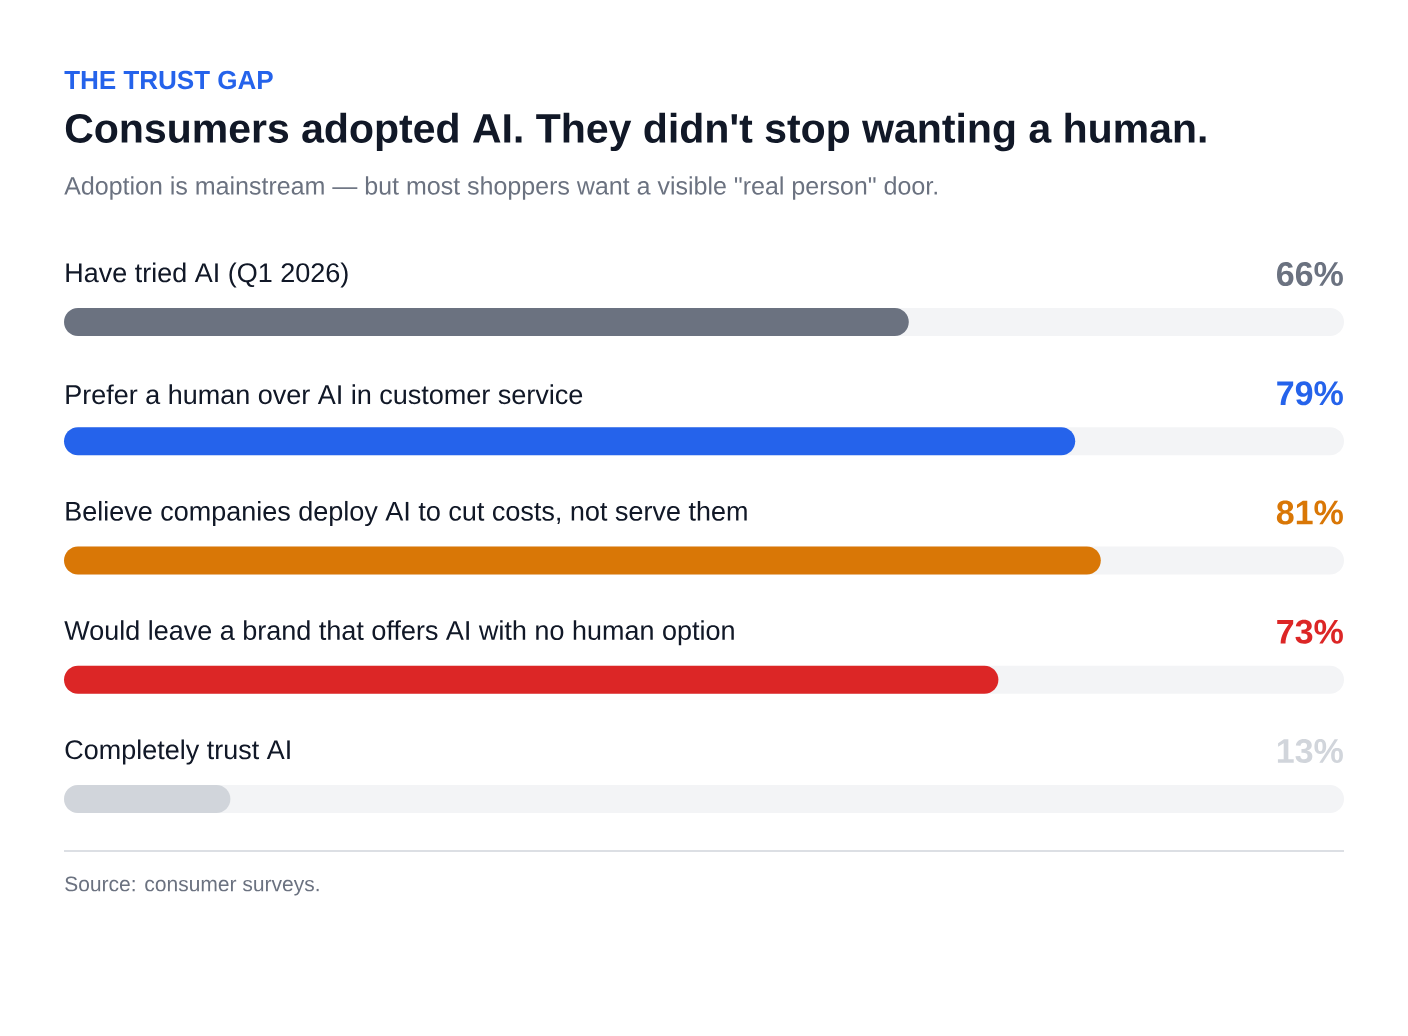 This screenshot has height=1036, width=1408. What do you see at coordinates (192, 886) in the screenshot?
I see `source-note: Source: consumer surveys.` at bounding box center [192, 886].